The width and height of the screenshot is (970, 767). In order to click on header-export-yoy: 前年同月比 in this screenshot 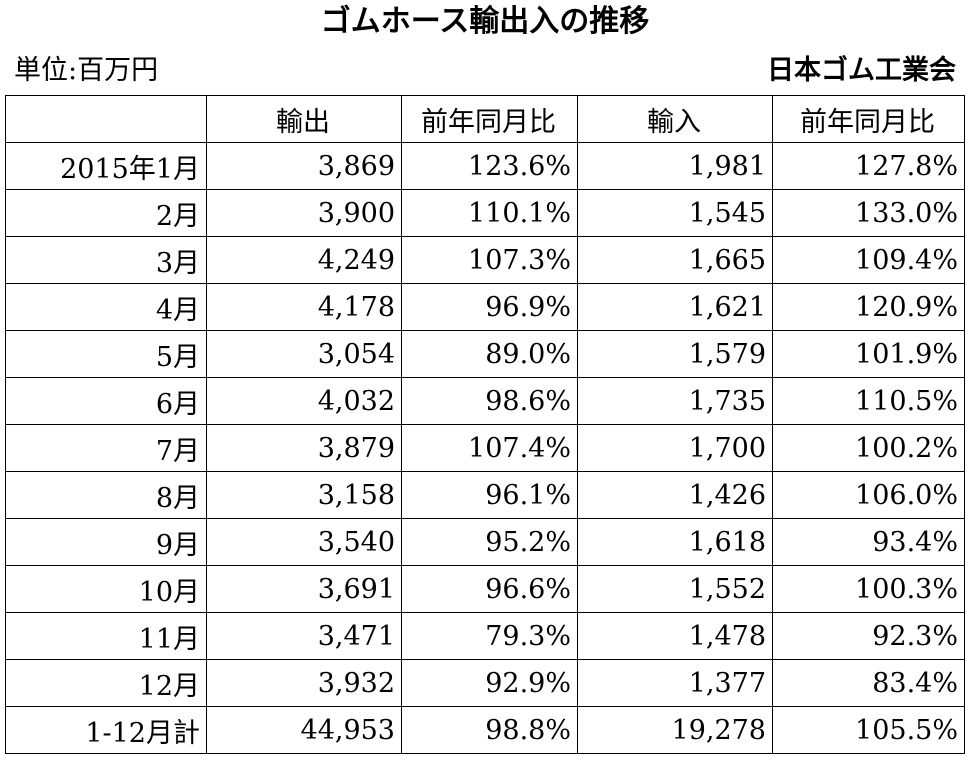, I will do `click(489, 119)`.